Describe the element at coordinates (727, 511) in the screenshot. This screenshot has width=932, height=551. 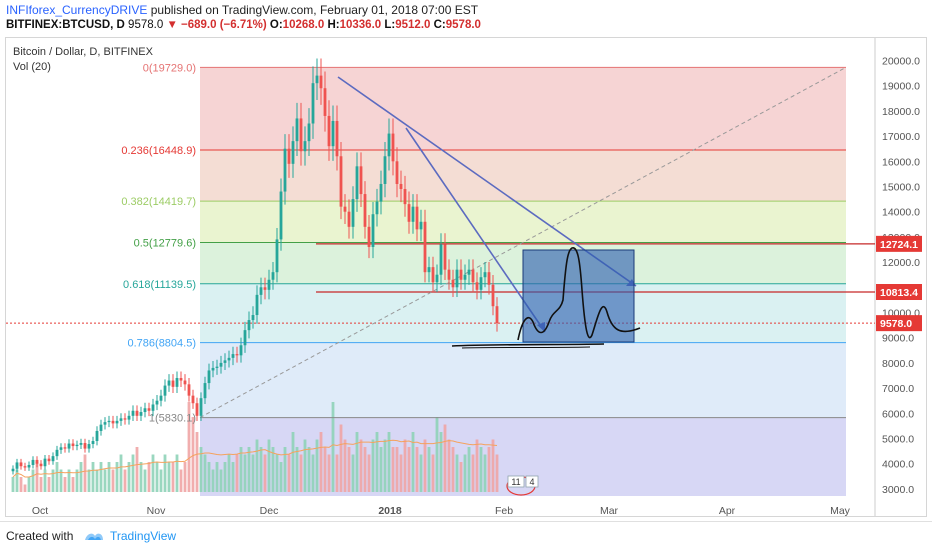
I see `x-tick-label: Apr` at that location.